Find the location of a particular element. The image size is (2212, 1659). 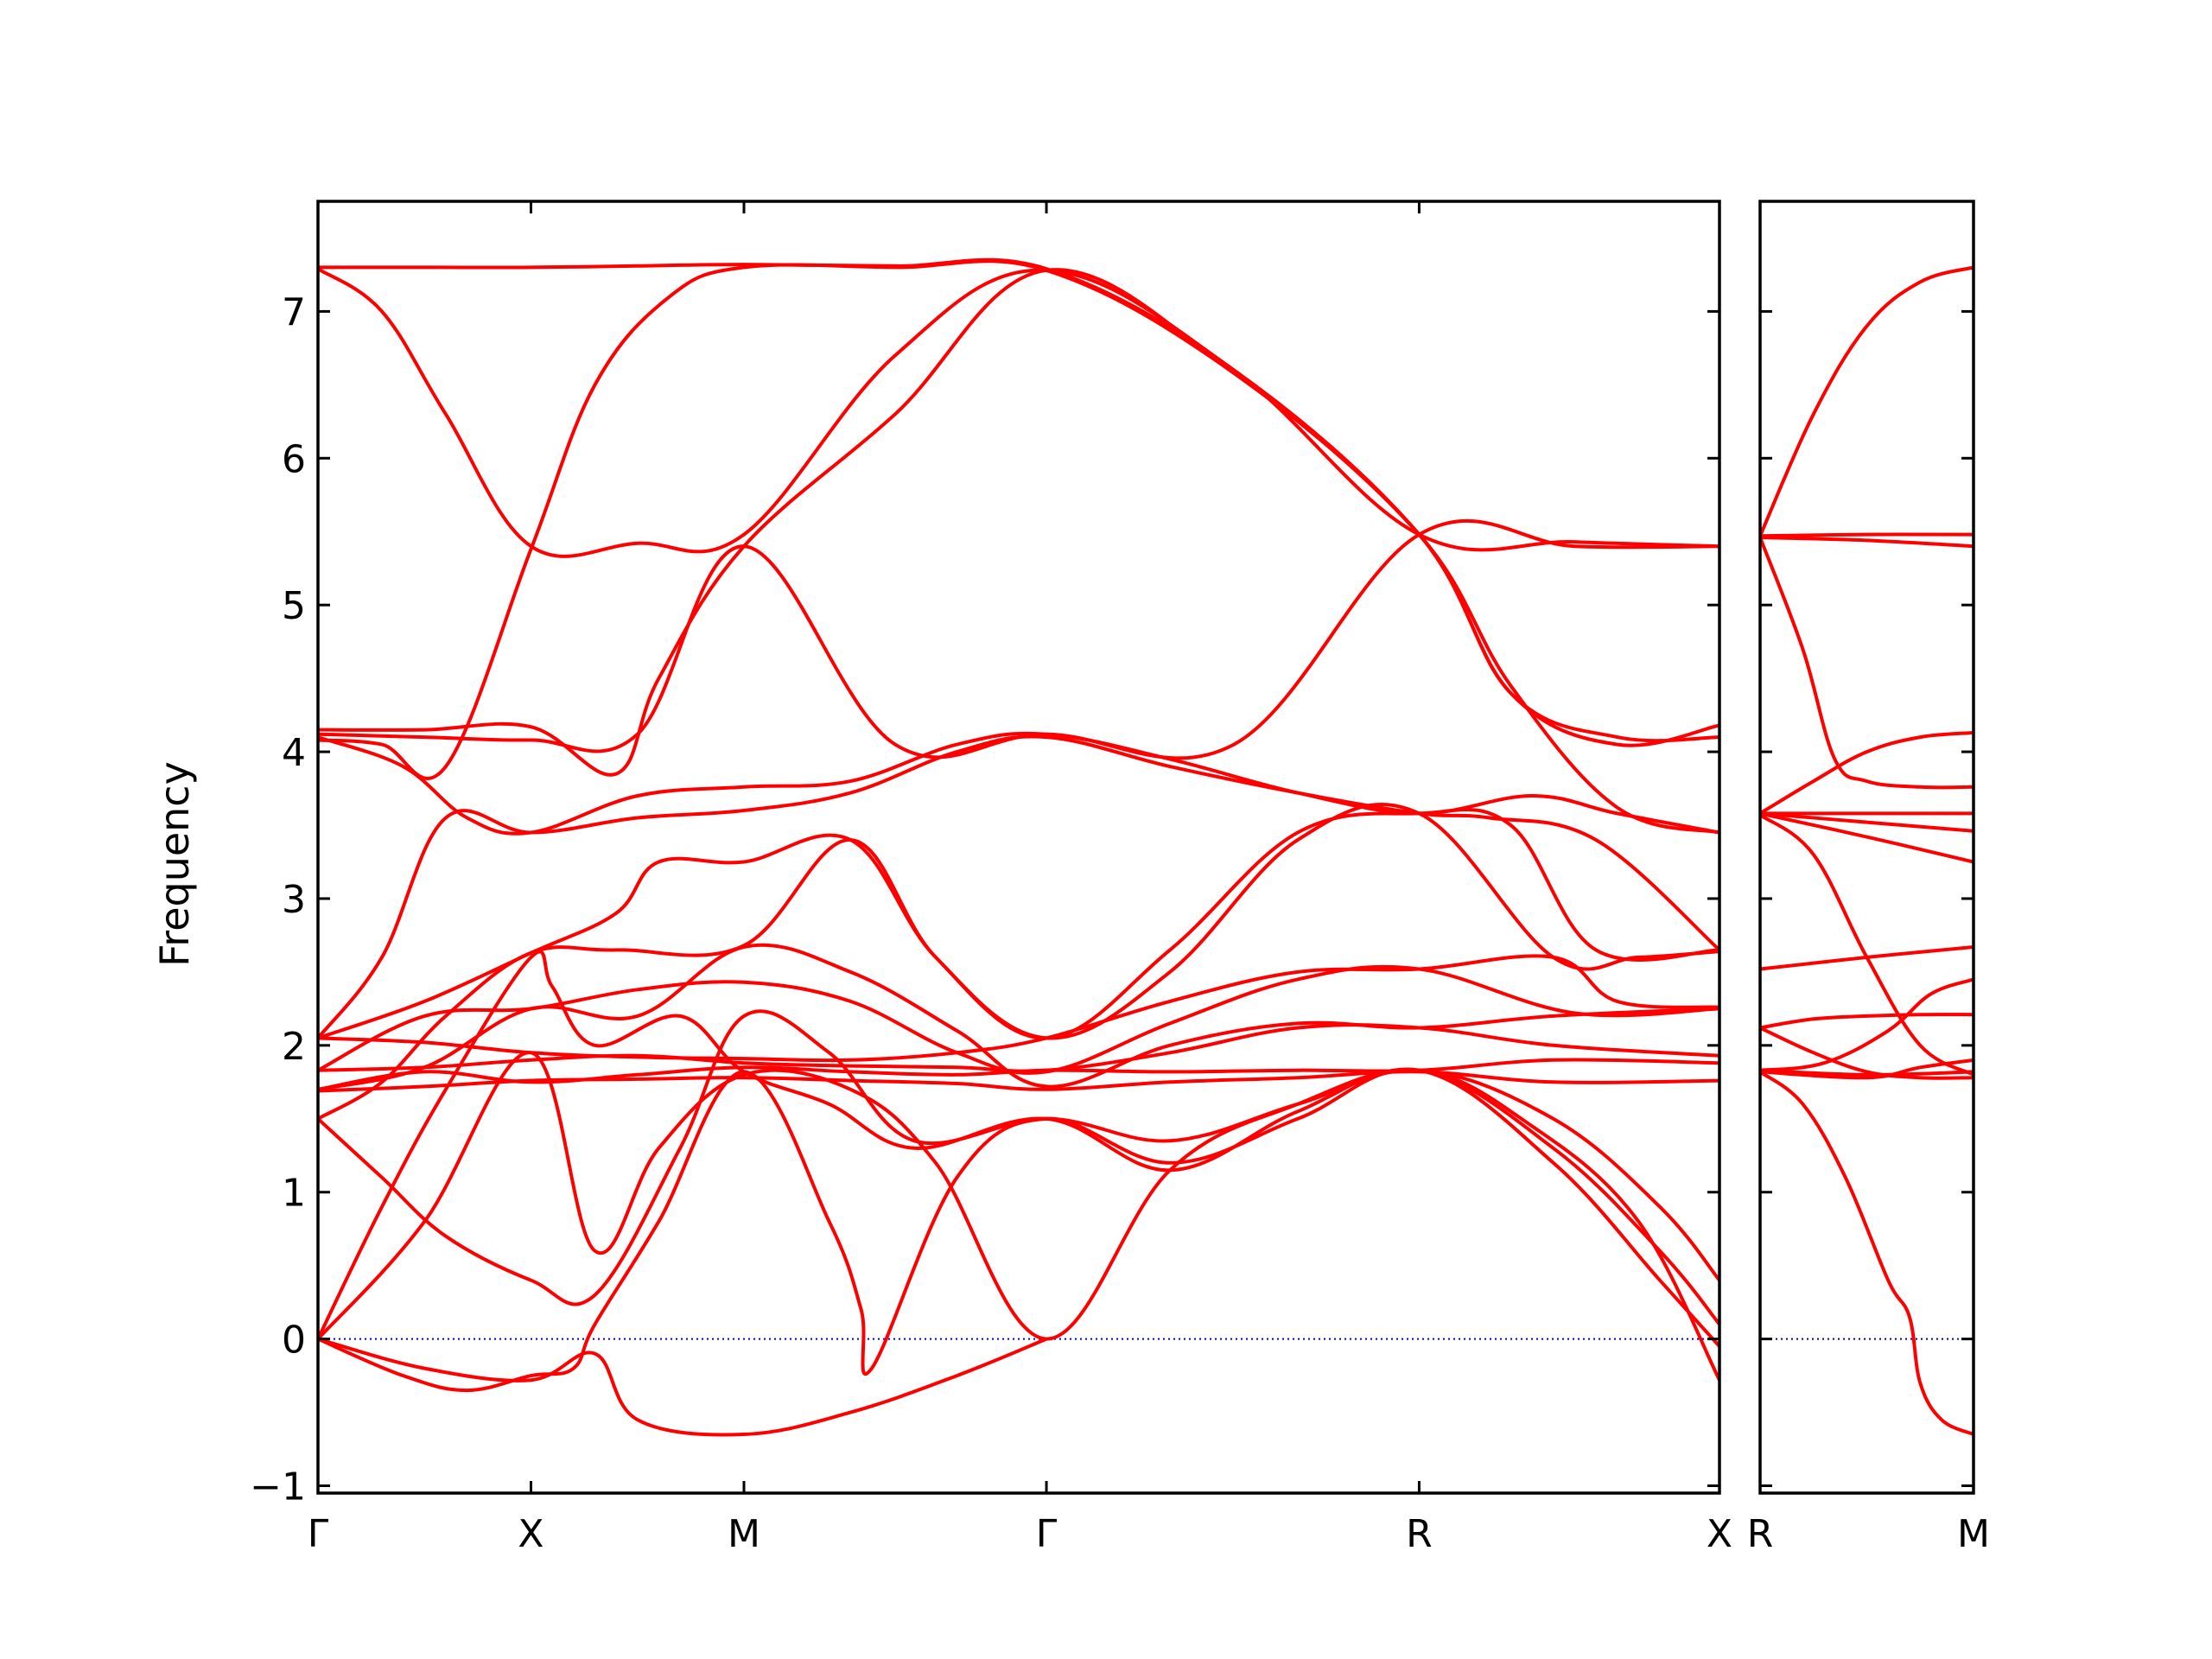

y-axis-label: Frequency is located at coordinates (174, 864).